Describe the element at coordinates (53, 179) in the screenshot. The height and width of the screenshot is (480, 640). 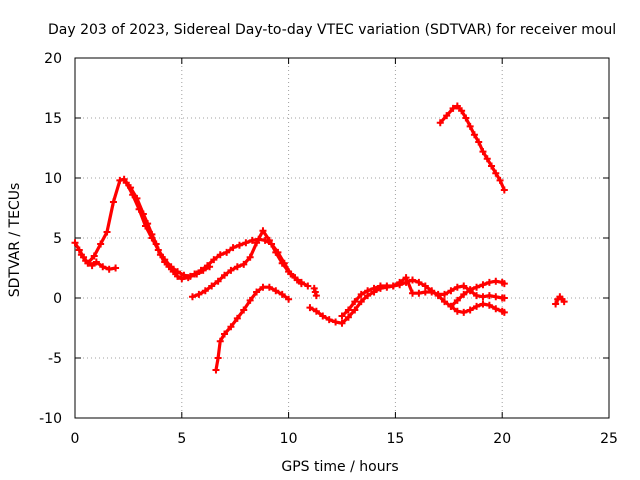
I see `y-tick-label: 10` at that location.